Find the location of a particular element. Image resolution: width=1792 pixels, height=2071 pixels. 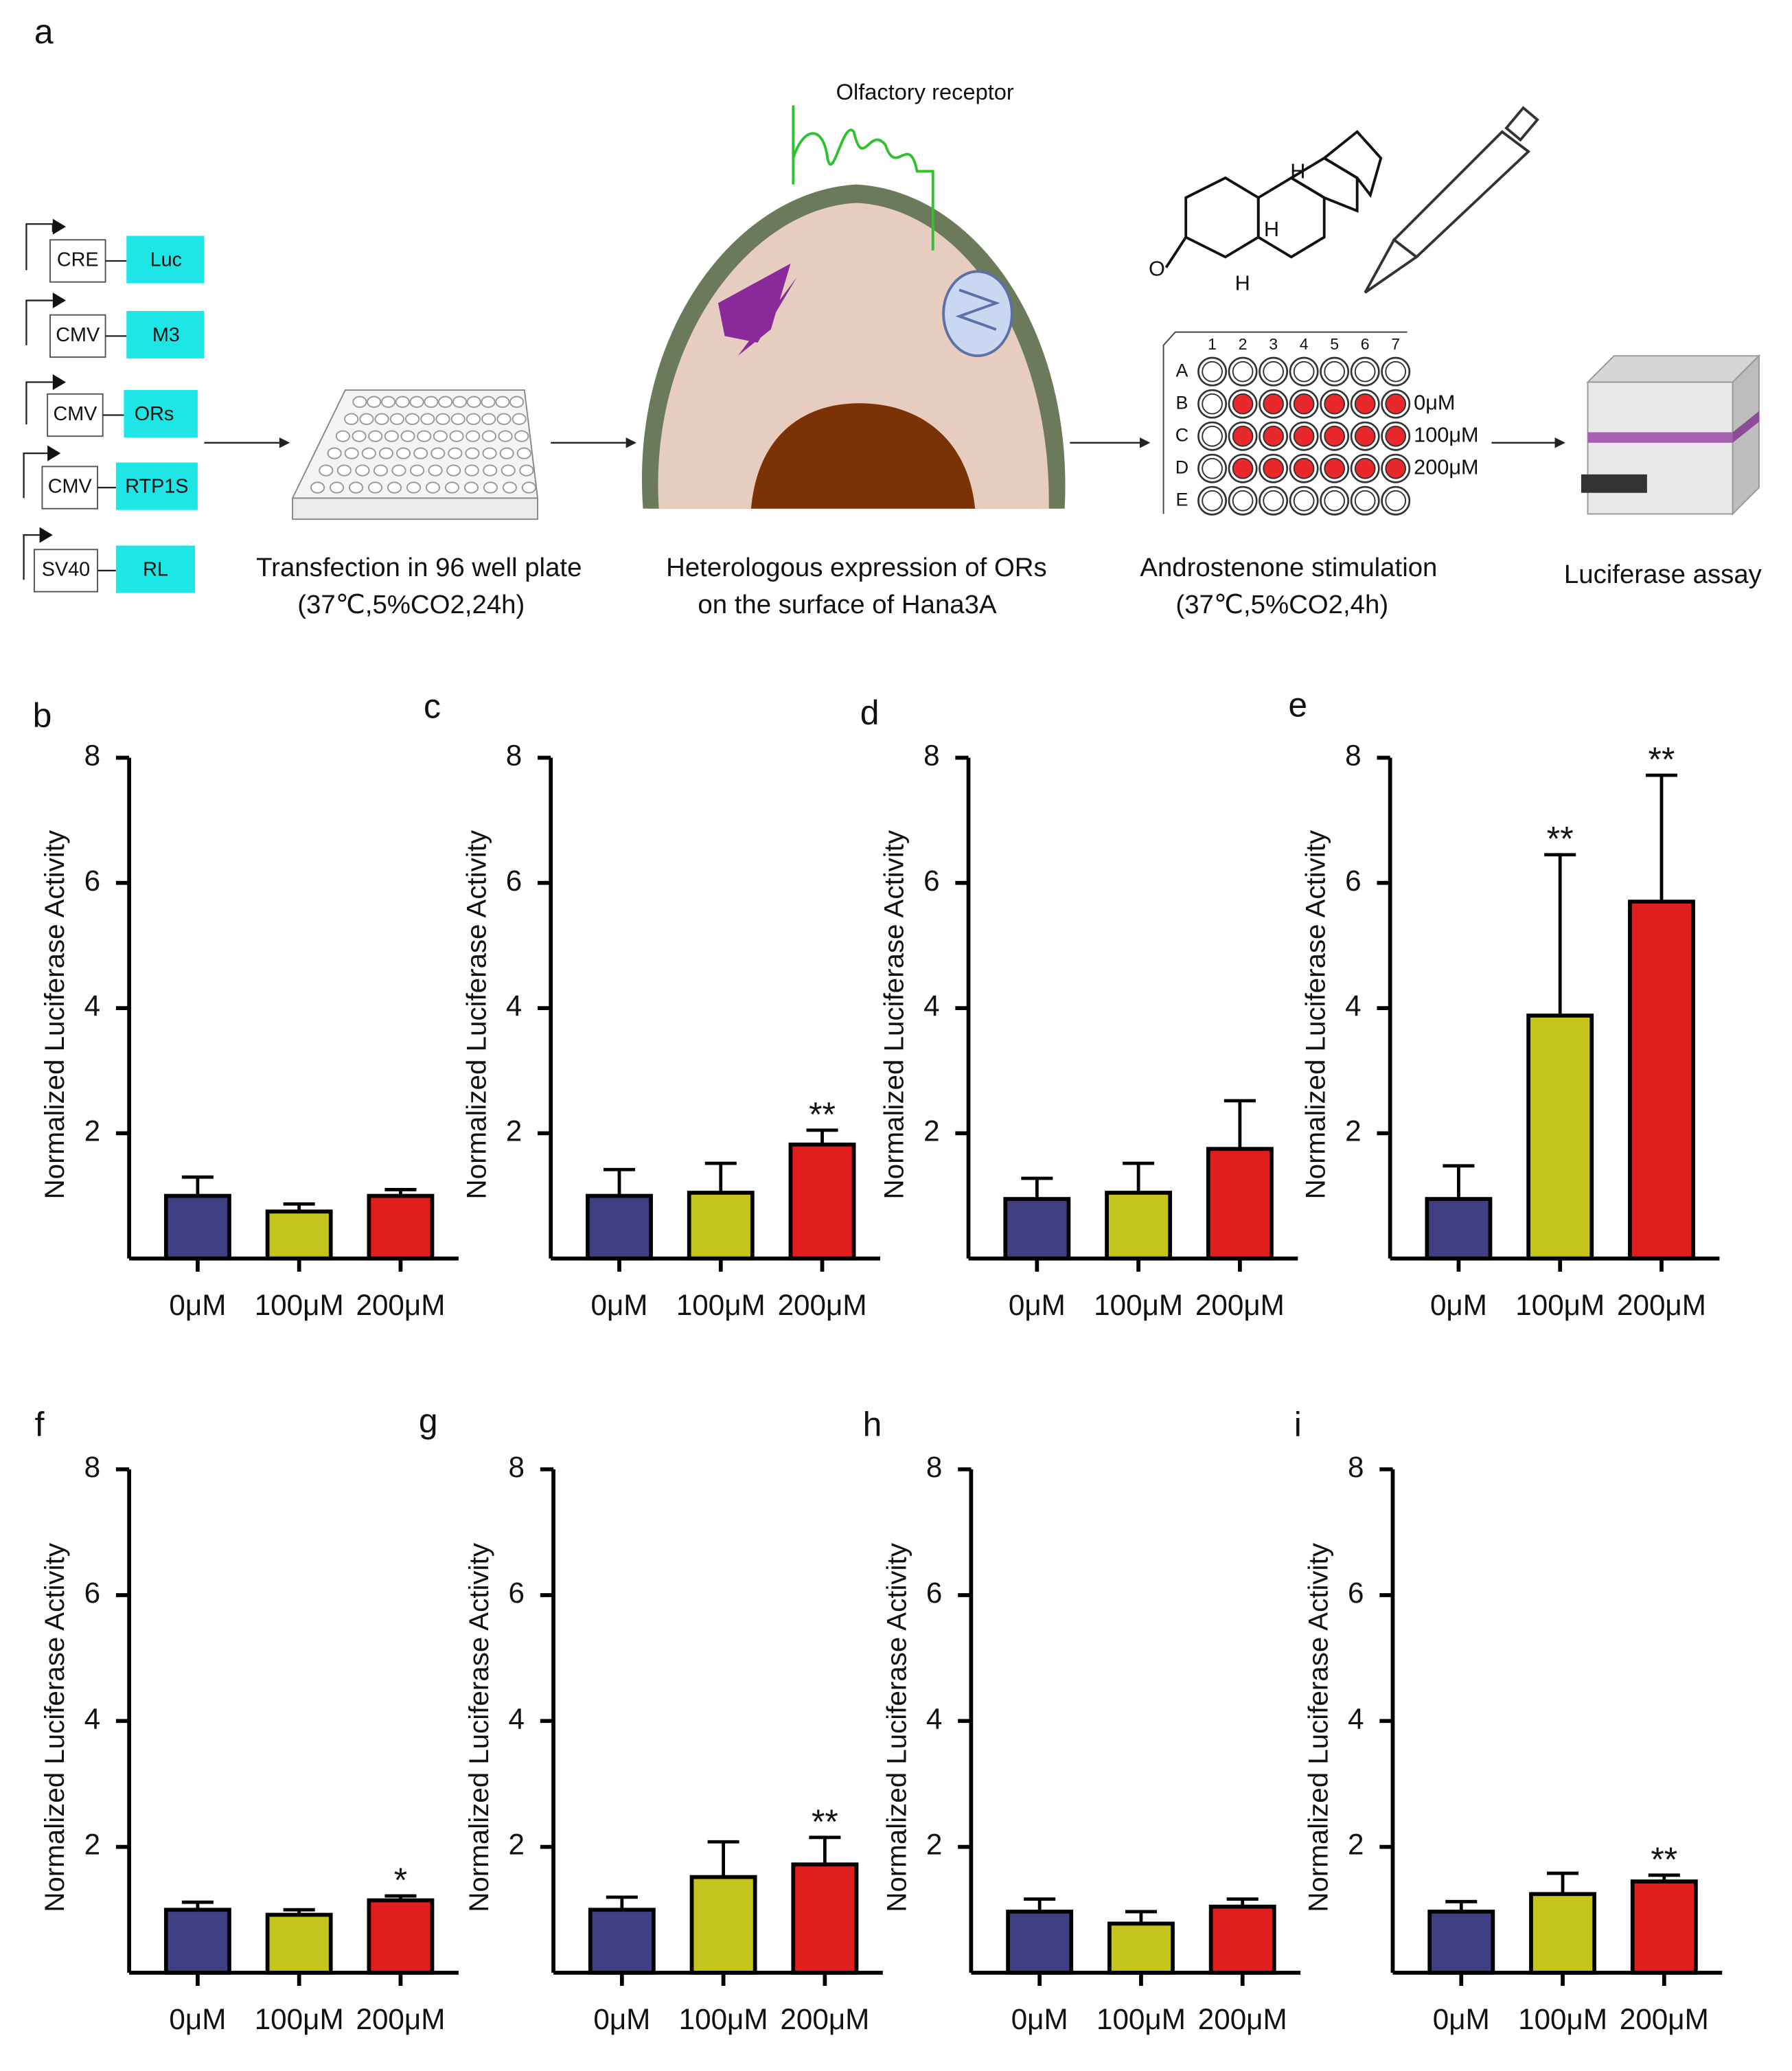

plate-col-label: 5 is located at coordinates (1334, 344).